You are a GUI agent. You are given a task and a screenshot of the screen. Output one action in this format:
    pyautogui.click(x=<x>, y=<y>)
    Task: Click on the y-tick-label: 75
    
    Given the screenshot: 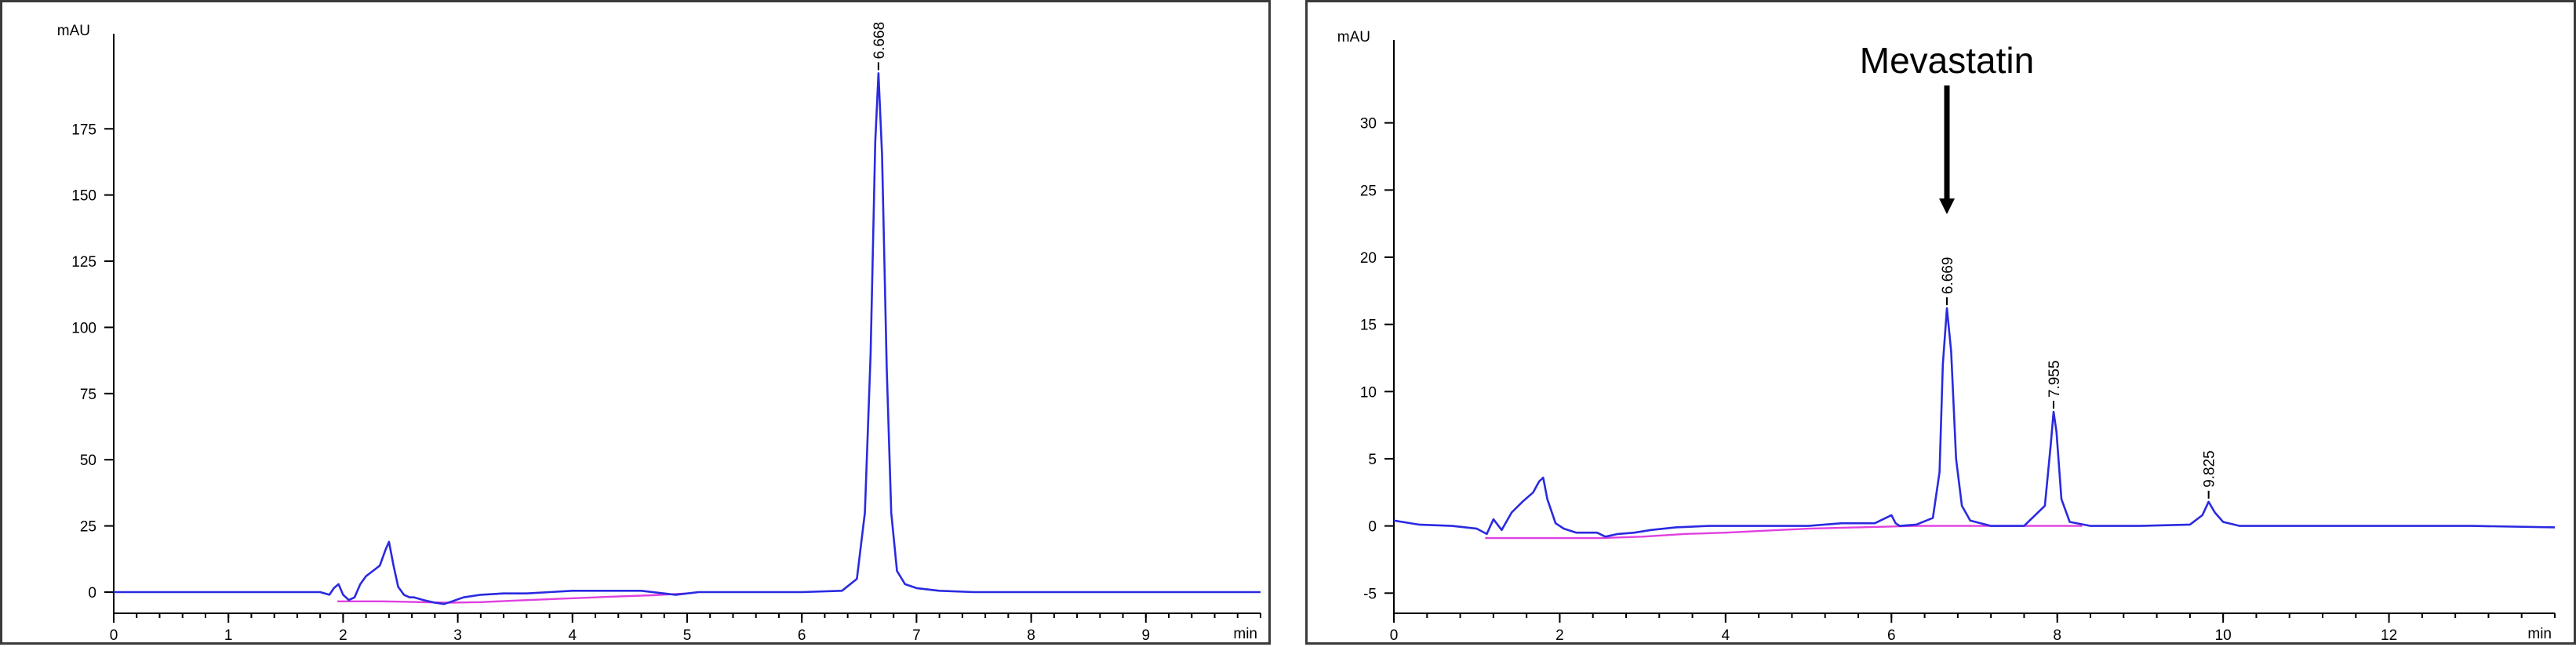 What is the action you would take?
    pyautogui.click(x=88, y=395)
    